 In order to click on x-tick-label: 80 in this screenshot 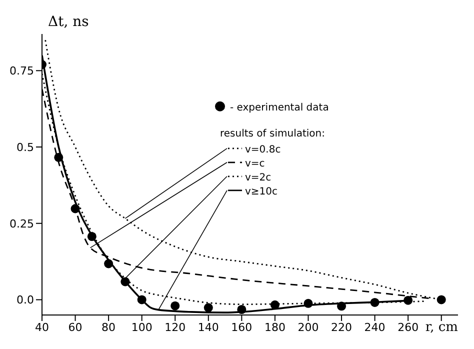, I will do `click(109, 327)`.